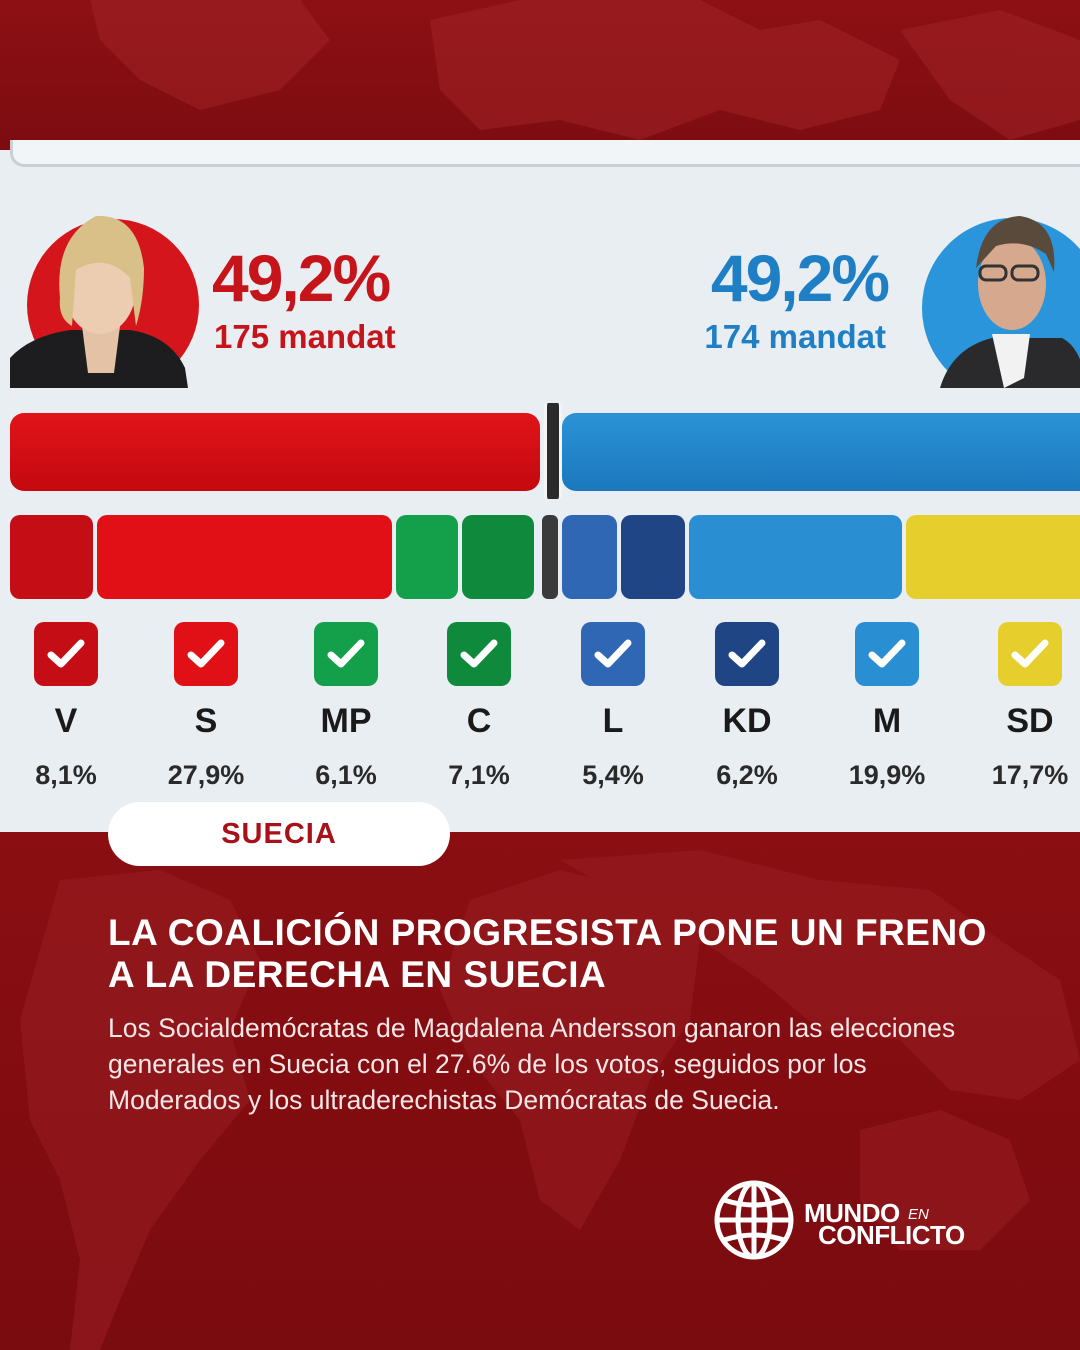 The width and height of the screenshot is (1080, 1350). What do you see at coordinates (206, 721) in the screenshot?
I see `party-label-s: S` at bounding box center [206, 721].